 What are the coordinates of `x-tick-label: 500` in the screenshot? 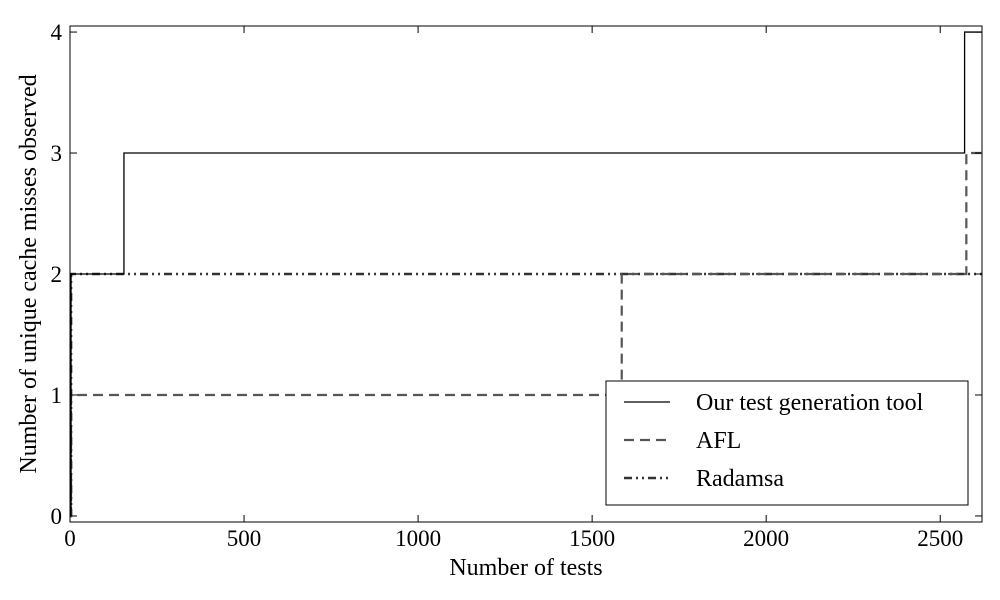 It's located at (244, 538).